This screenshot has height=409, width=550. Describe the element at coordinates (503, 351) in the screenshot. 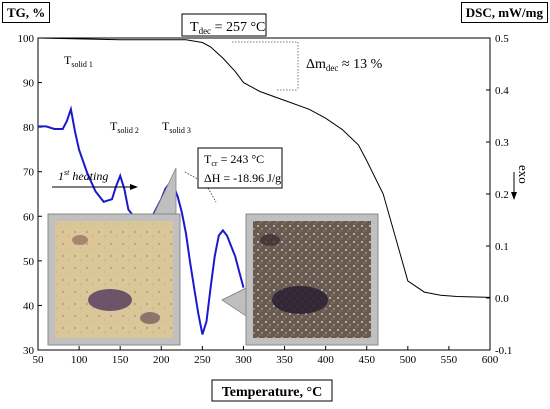

I see `y-right-tick-label: -0.1` at that location.